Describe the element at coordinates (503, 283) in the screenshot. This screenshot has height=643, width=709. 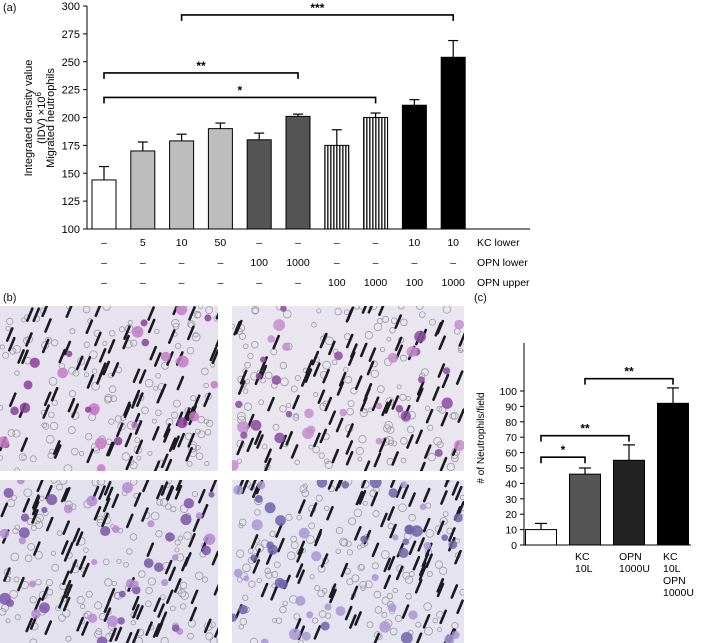
I see `condition-row-label: OPN upper` at that location.